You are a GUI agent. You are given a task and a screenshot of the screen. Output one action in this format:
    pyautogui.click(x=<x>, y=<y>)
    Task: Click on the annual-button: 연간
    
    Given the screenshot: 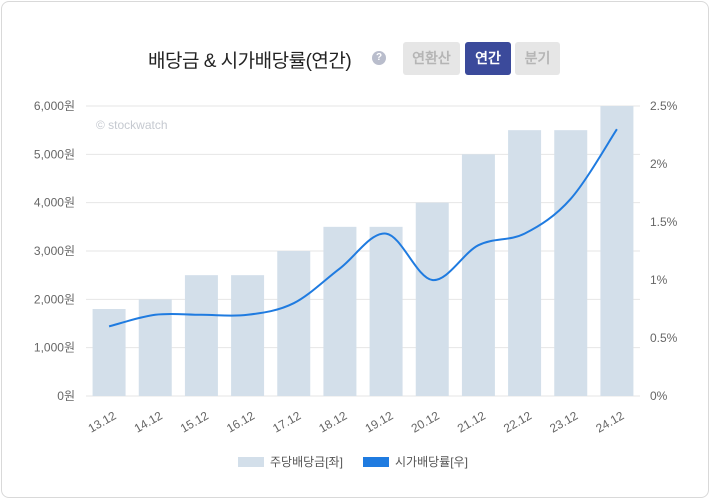 What is the action you would take?
    pyautogui.click(x=488, y=58)
    